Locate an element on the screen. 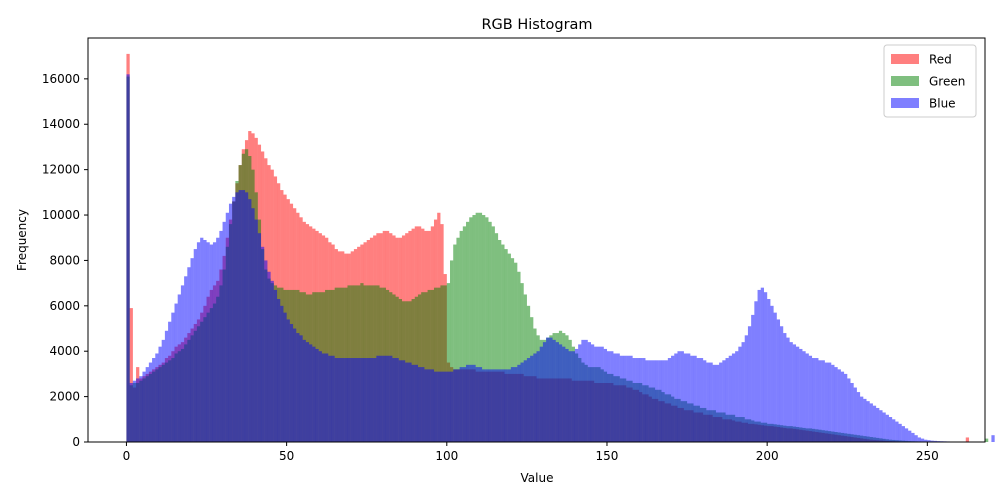  y-tick-label: 0 is located at coordinates (76, 442).